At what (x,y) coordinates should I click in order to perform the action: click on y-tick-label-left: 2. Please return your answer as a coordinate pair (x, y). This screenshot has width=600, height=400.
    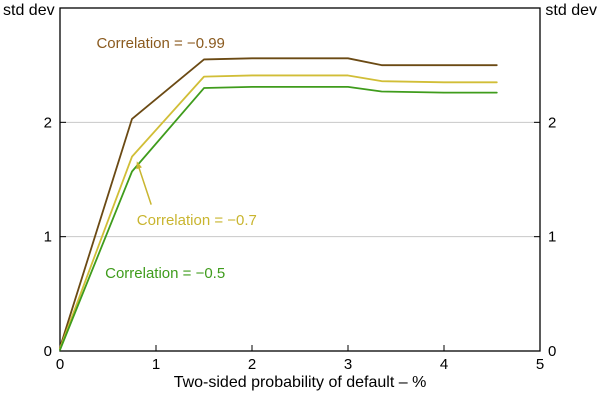
    Looking at the image, I should click on (48, 122).